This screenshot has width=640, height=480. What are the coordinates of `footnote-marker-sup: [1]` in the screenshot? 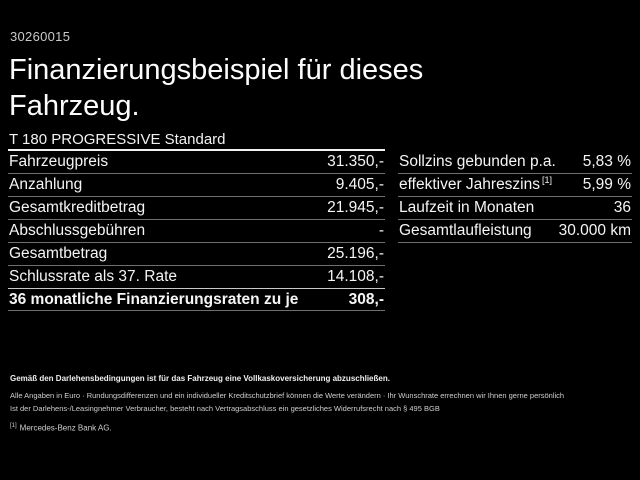 It's located at (547, 179).